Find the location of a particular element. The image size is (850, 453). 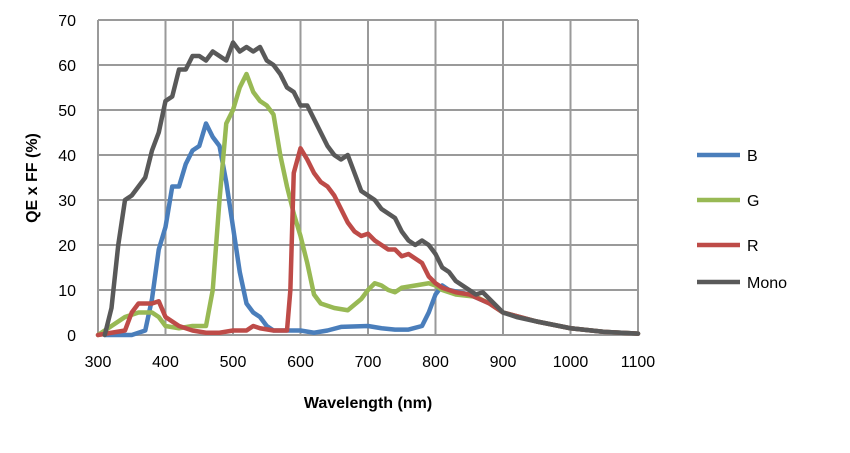

y-tick-label: 40 is located at coordinates (67, 156).